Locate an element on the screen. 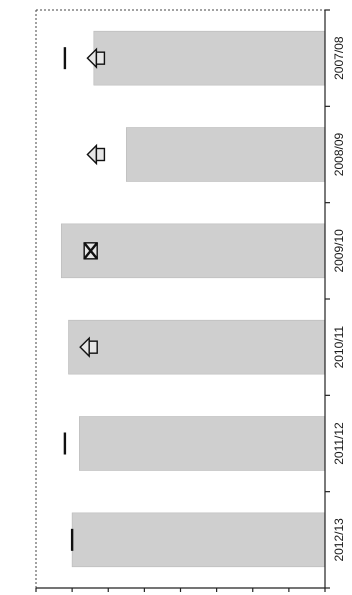 This screenshot has width=352, height=595. markers is located at coordinates (84, 299).